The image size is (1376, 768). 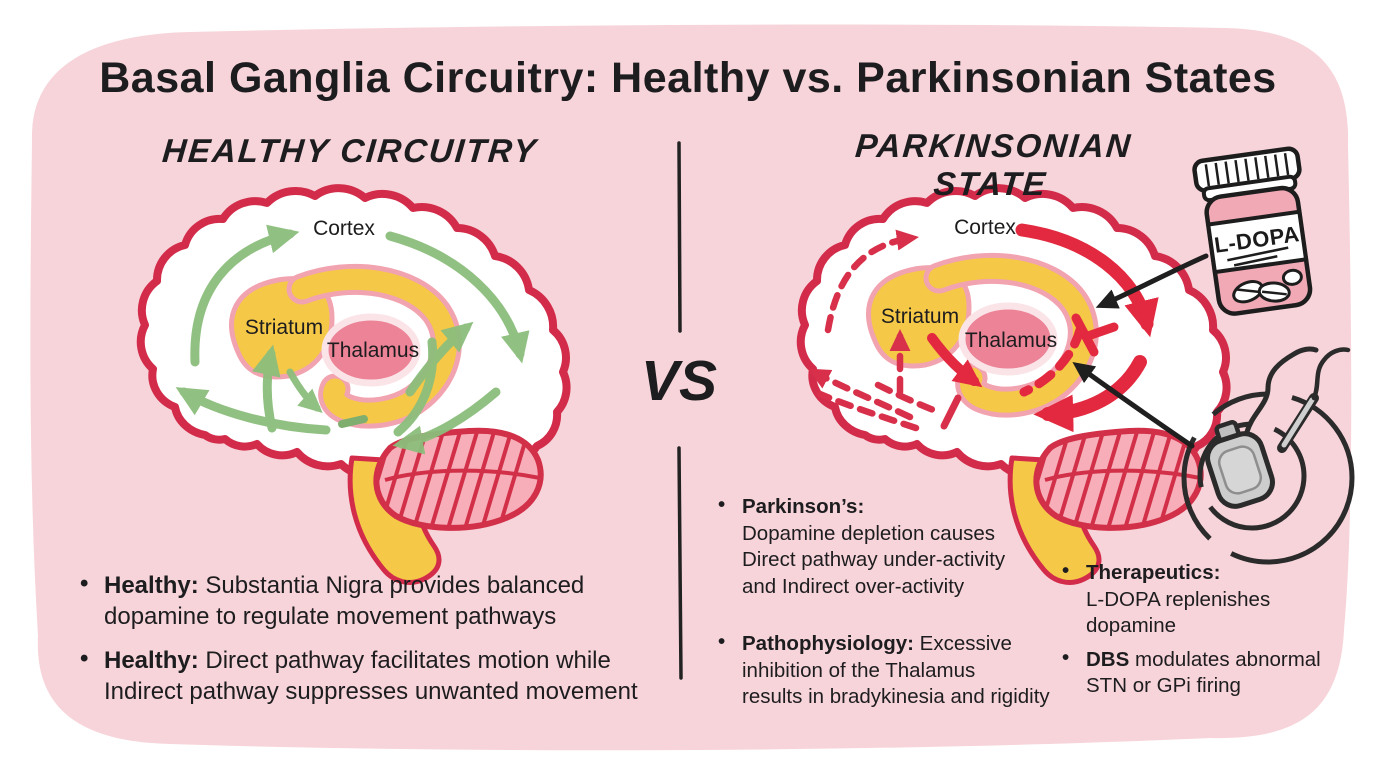 I want to click on bullet-text: Direct pathway under-activity, so click(x=874, y=559).